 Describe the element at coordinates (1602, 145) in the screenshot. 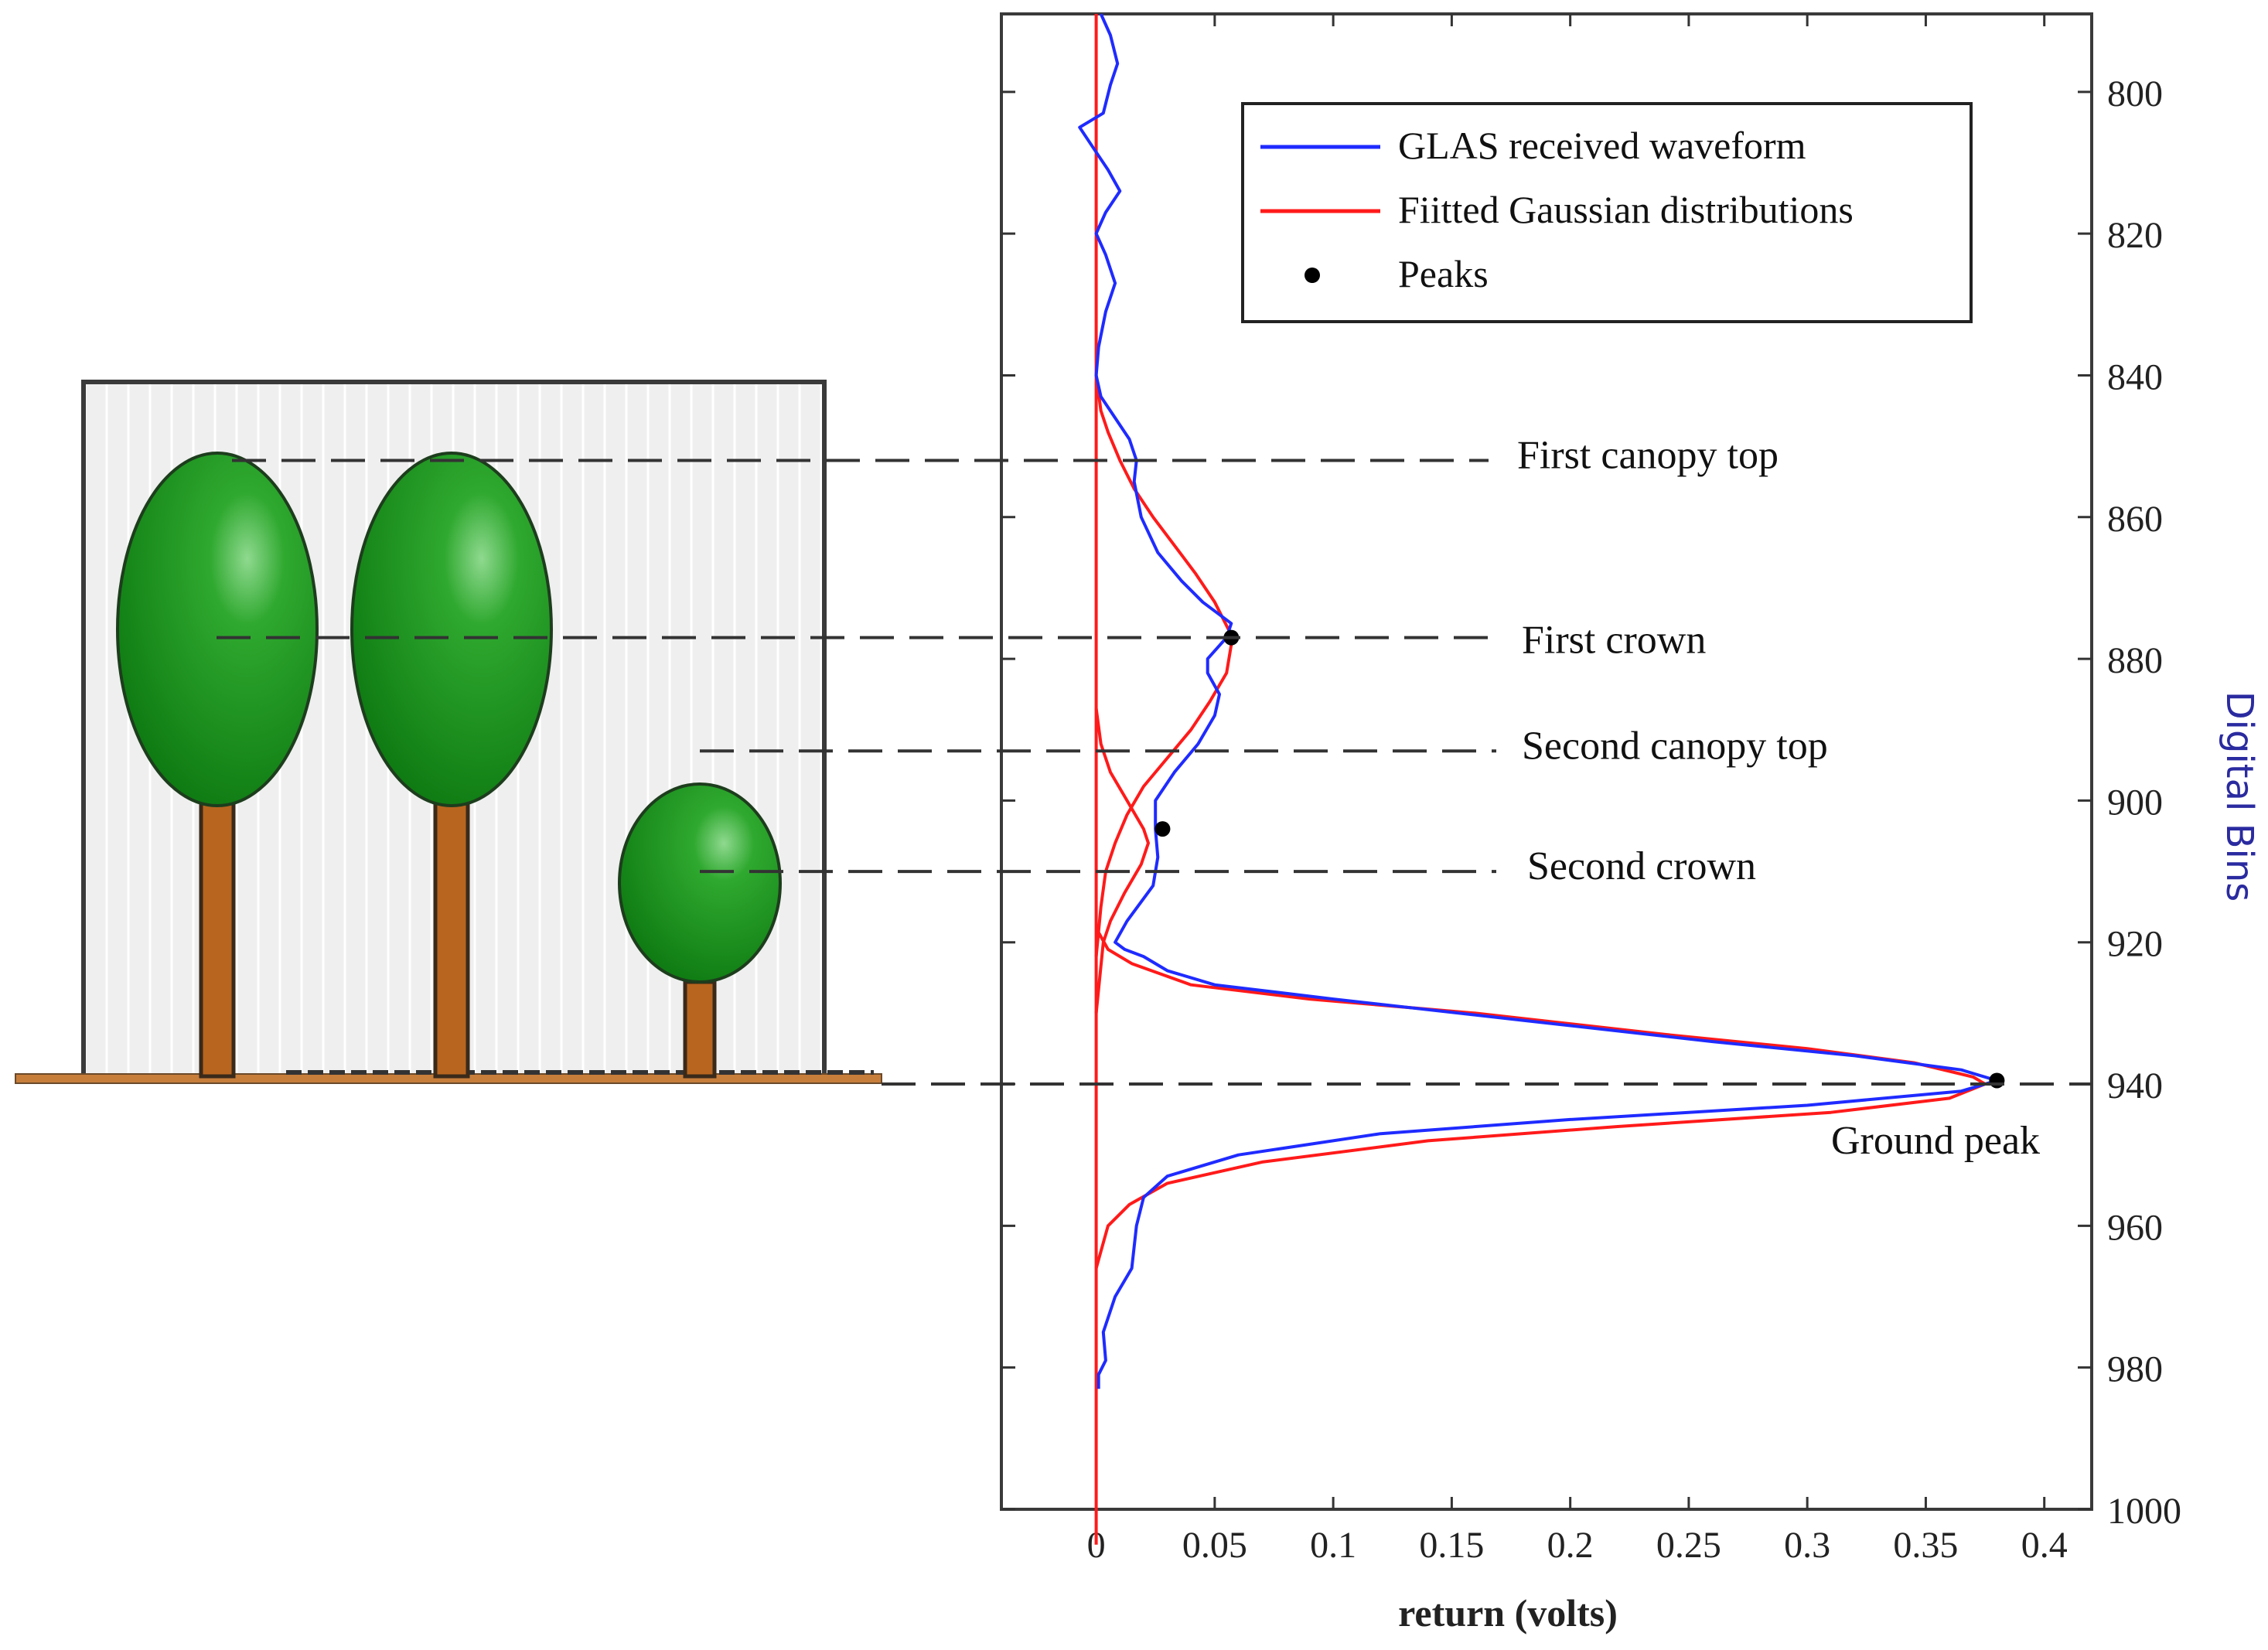

I see `legend-label-waveform: GLAS received waveform` at that location.